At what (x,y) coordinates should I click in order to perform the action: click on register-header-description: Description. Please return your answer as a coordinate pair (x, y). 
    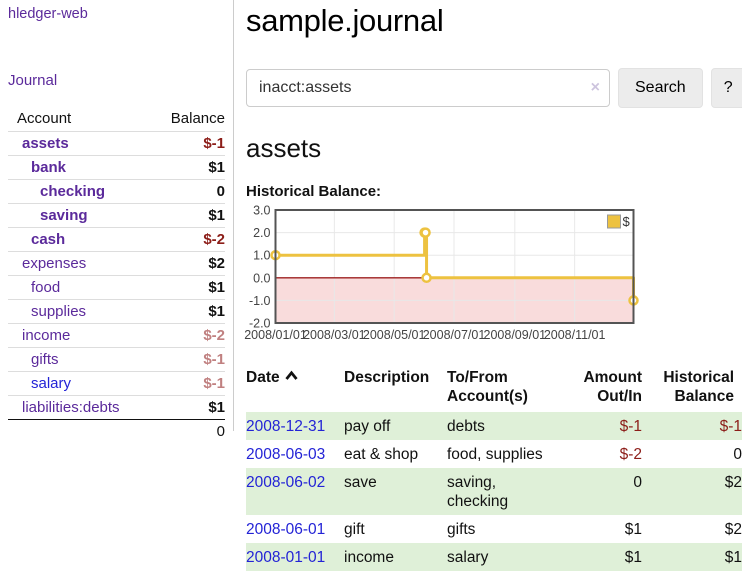
    Looking at the image, I should click on (387, 377).